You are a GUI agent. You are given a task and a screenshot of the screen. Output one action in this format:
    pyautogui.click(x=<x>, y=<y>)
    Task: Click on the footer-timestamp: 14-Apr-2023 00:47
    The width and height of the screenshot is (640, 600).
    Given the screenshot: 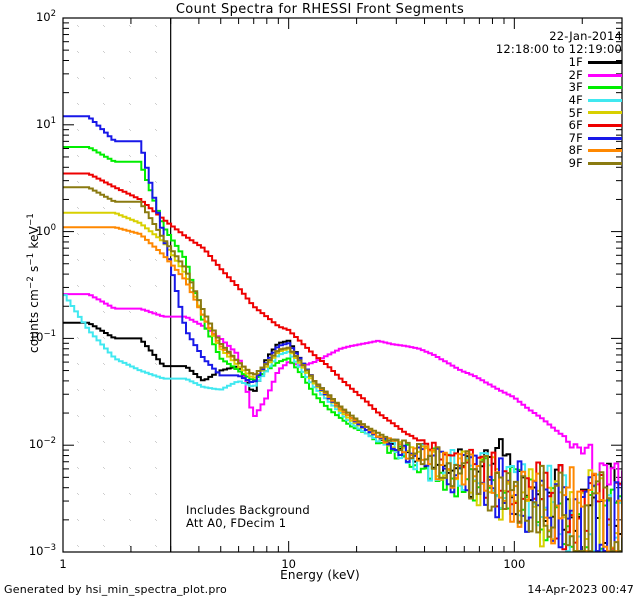 What is the action you would take?
    pyautogui.click(x=580, y=589)
    